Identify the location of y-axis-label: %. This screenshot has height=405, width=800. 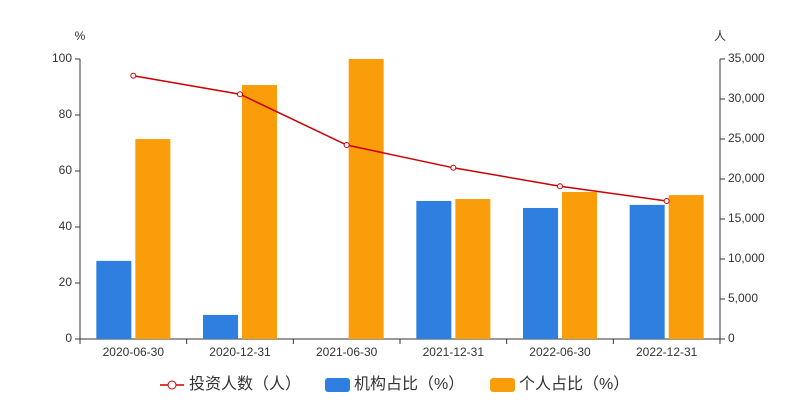
(80, 36).